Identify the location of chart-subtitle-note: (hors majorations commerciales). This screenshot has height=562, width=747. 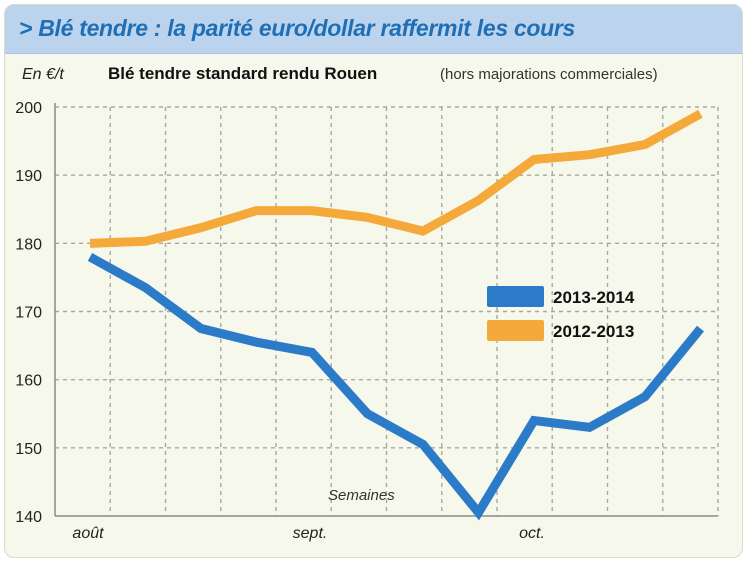
(549, 74).